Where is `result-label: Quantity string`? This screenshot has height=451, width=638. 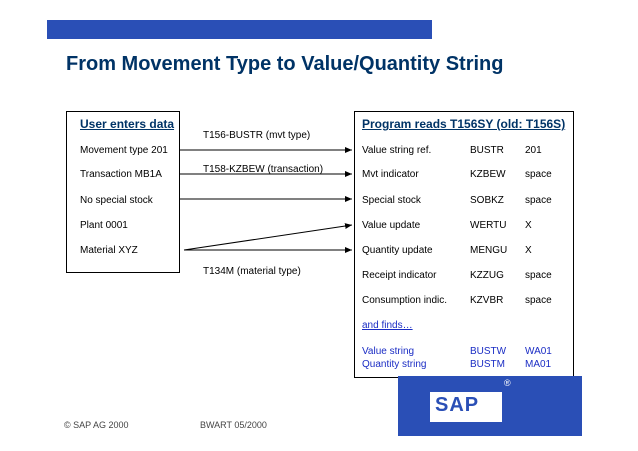 result-label: Quantity string is located at coordinates (394, 364).